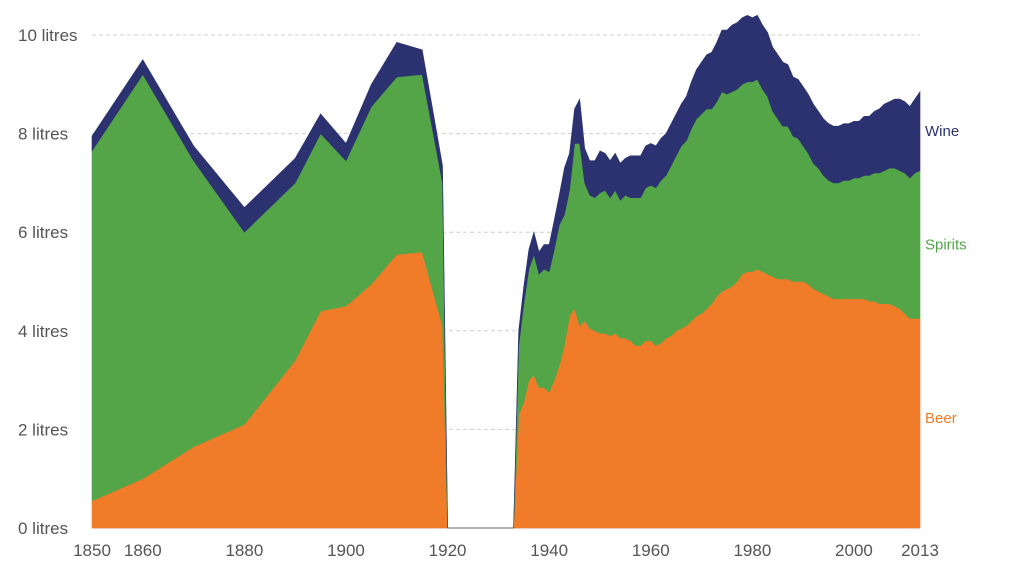 Image resolution: width=1024 pixels, height=568 pixels. What do you see at coordinates (920, 550) in the screenshot?
I see `x-tick-label-2013: 2013` at bounding box center [920, 550].